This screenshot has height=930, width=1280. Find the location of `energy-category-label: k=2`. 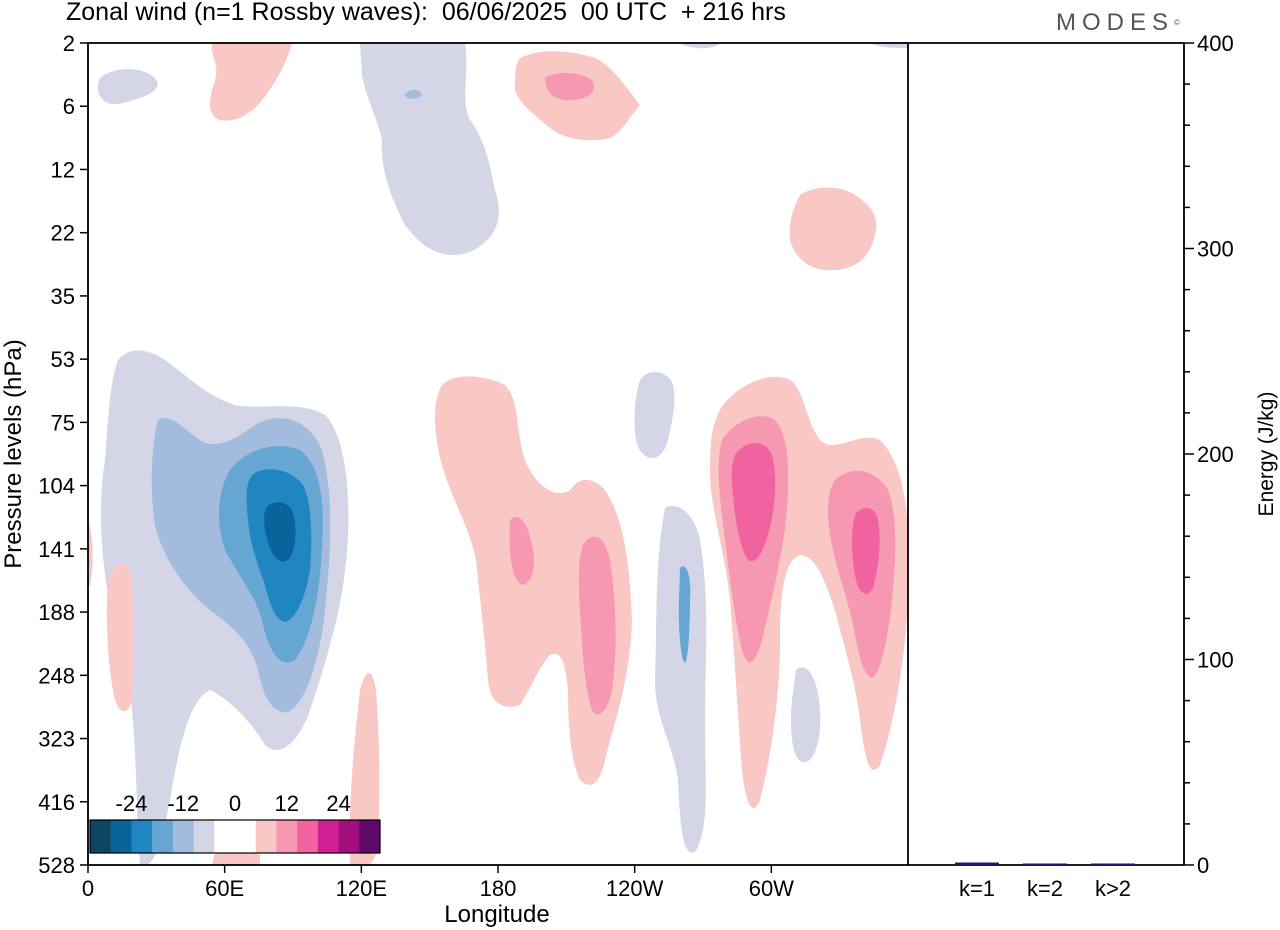

energy-category-label: k=2 is located at coordinates (1045, 888).